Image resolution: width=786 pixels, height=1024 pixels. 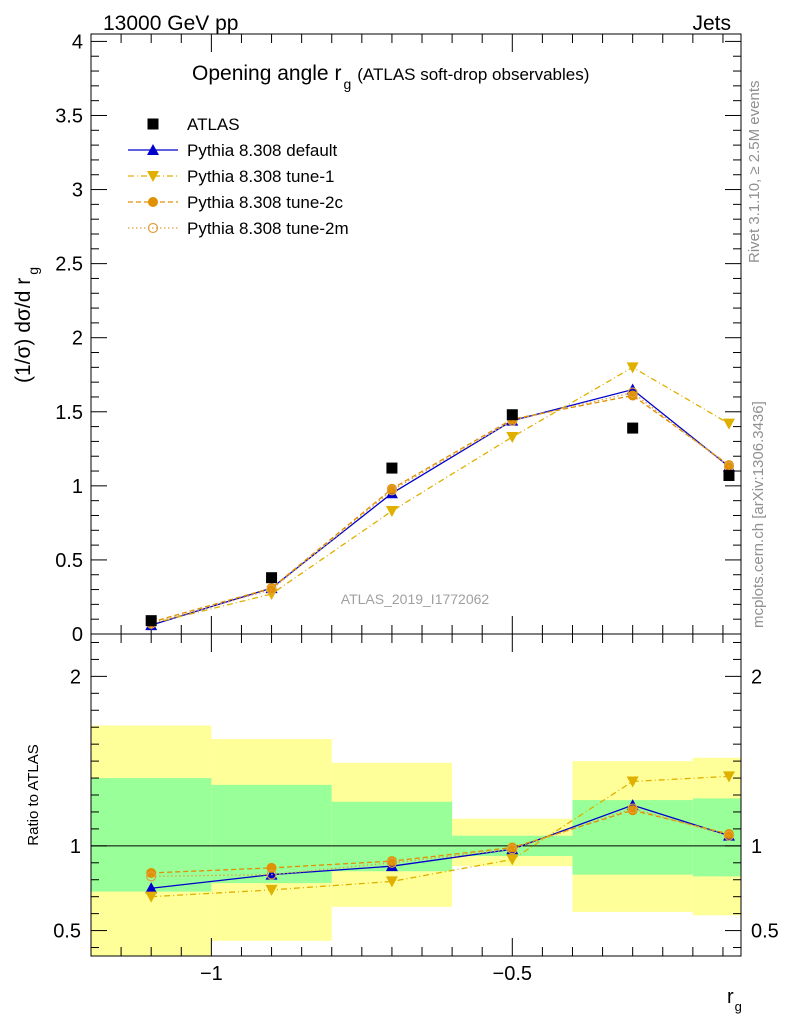 What do you see at coordinates (268, 228) in the screenshot?
I see `legend-label-pythia-8-308-tune-2m: Pythia 8.308 tune-2m` at bounding box center [268, 228].